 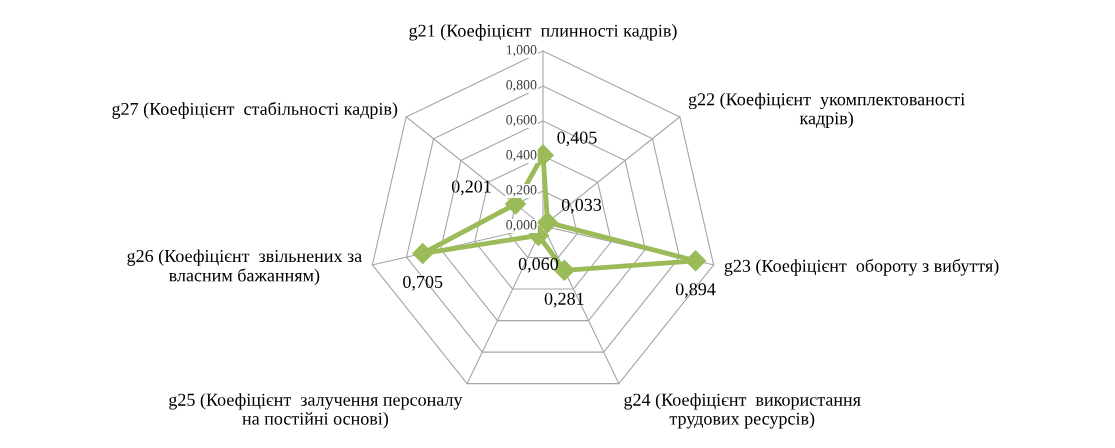 What do you see at coordinates (564, 300) in the screenshot?
I see `data-label: 0,281` at bounding box center [564, 300].